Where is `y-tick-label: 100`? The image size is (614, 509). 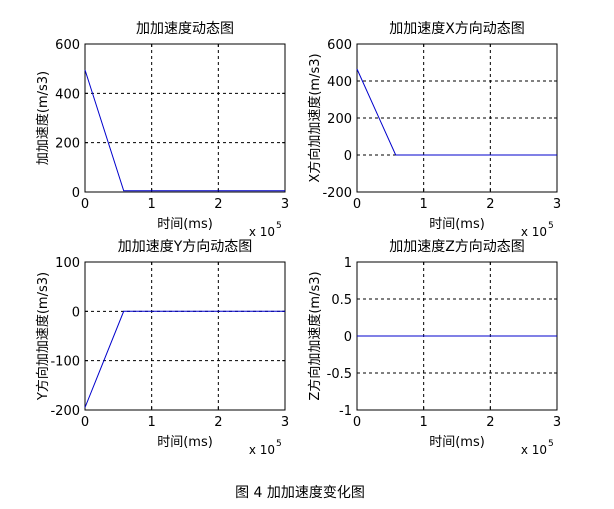
y-tick-label: 100 is located at coordinates (67, 263).